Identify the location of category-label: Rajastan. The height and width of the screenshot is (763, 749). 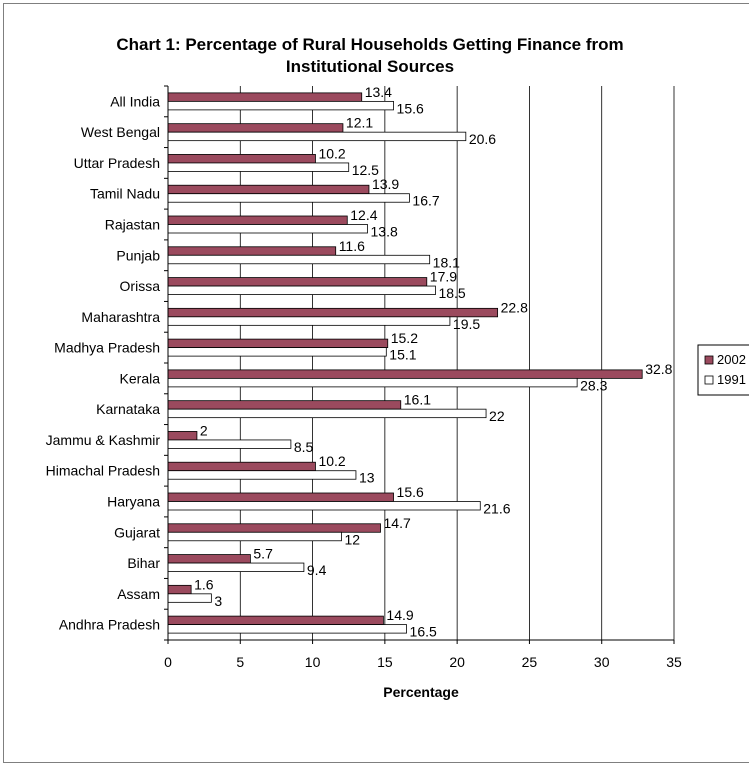
(132, 225).